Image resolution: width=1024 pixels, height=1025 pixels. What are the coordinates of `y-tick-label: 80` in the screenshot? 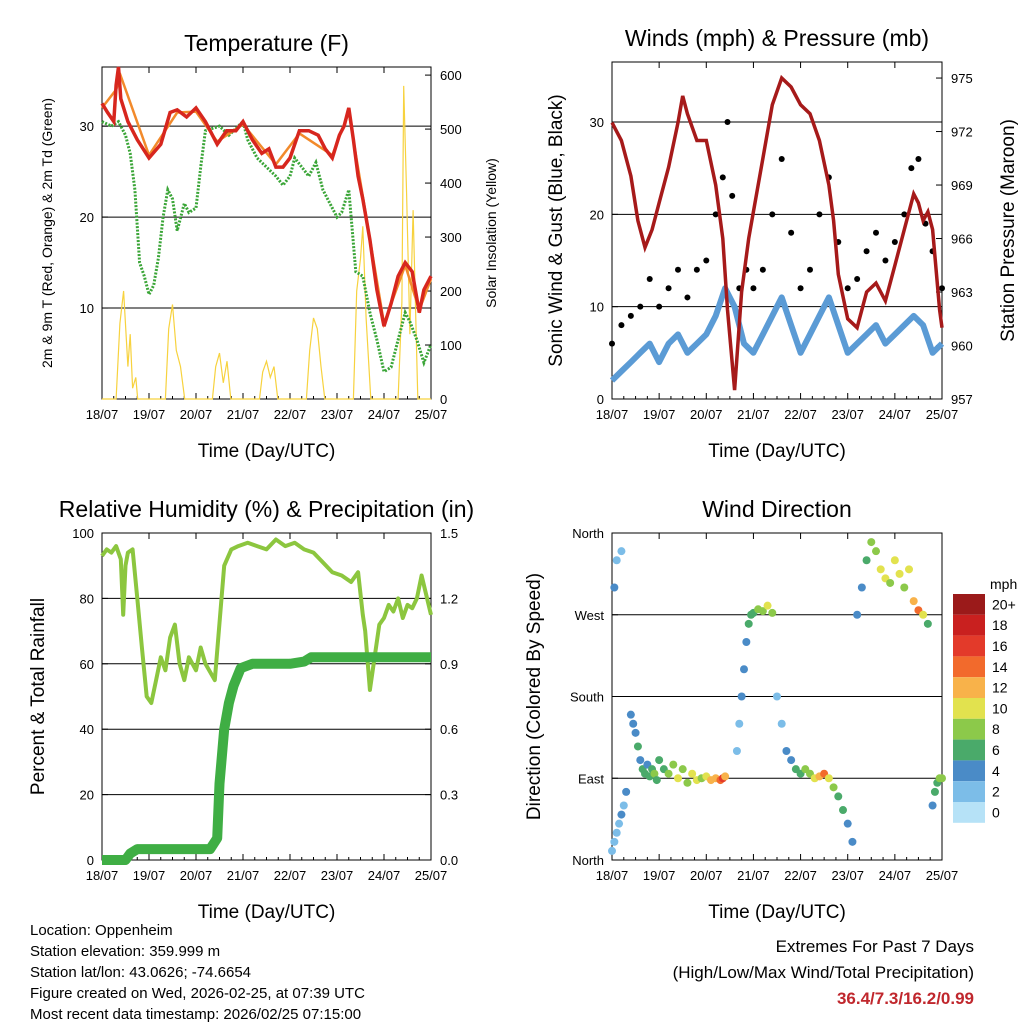 It's located at (87, 598).